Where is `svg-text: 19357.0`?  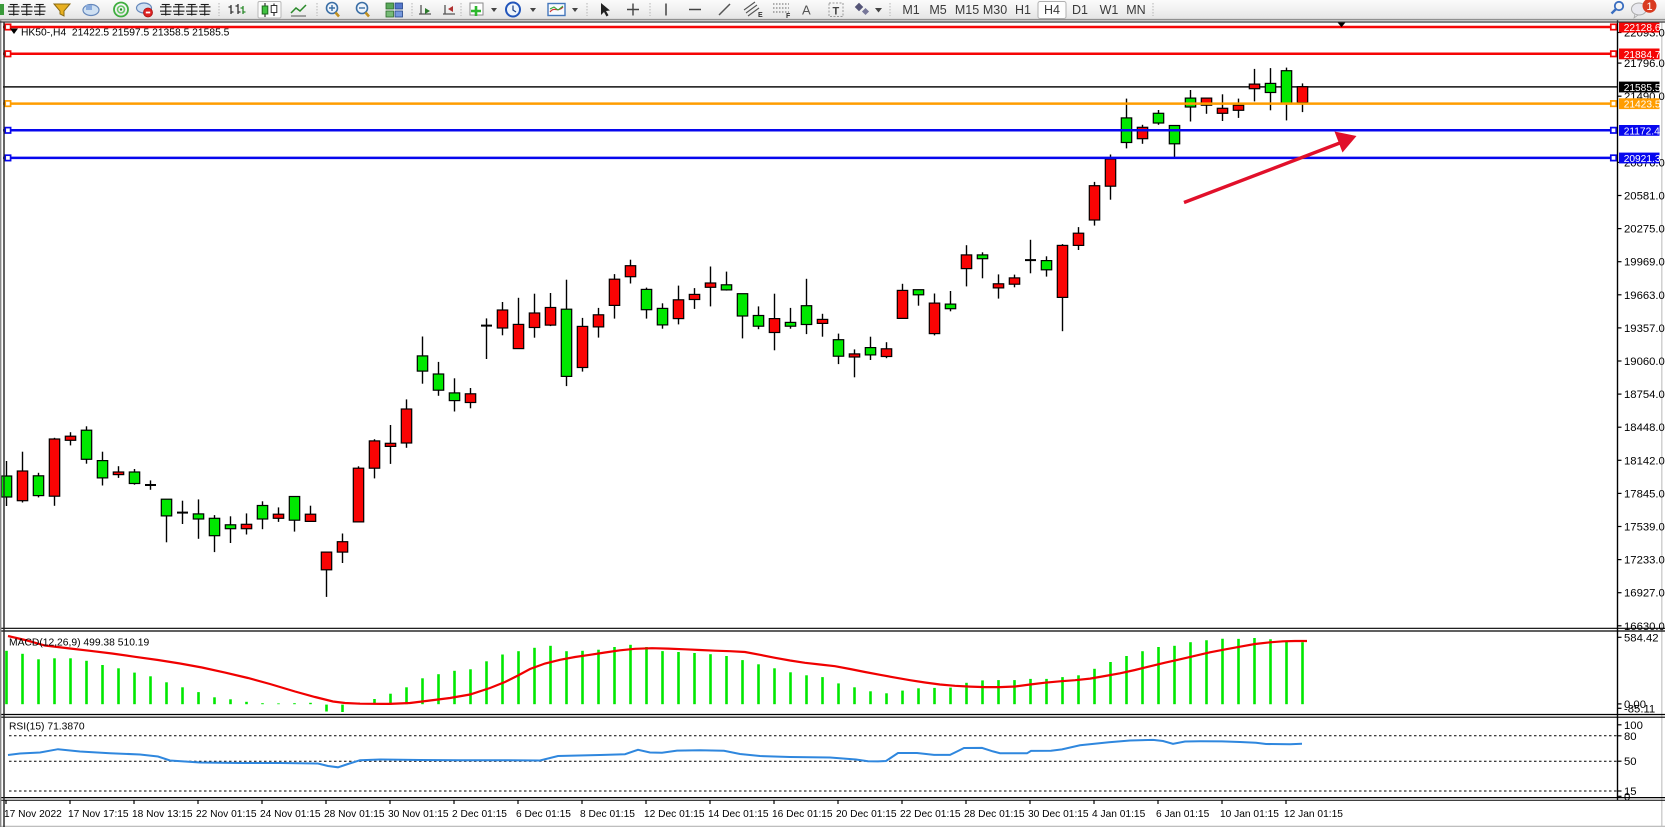 svg-text: 19357.0 is located at coordinates (1644, 329).